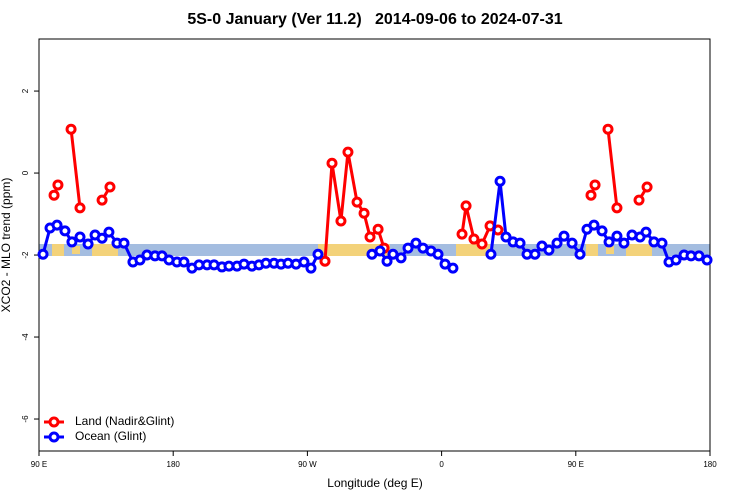 The image size is (750, 500). Describe the element at coordinates (25, 419) in the screenshot. I see `y-tick-label: -6` at that location.